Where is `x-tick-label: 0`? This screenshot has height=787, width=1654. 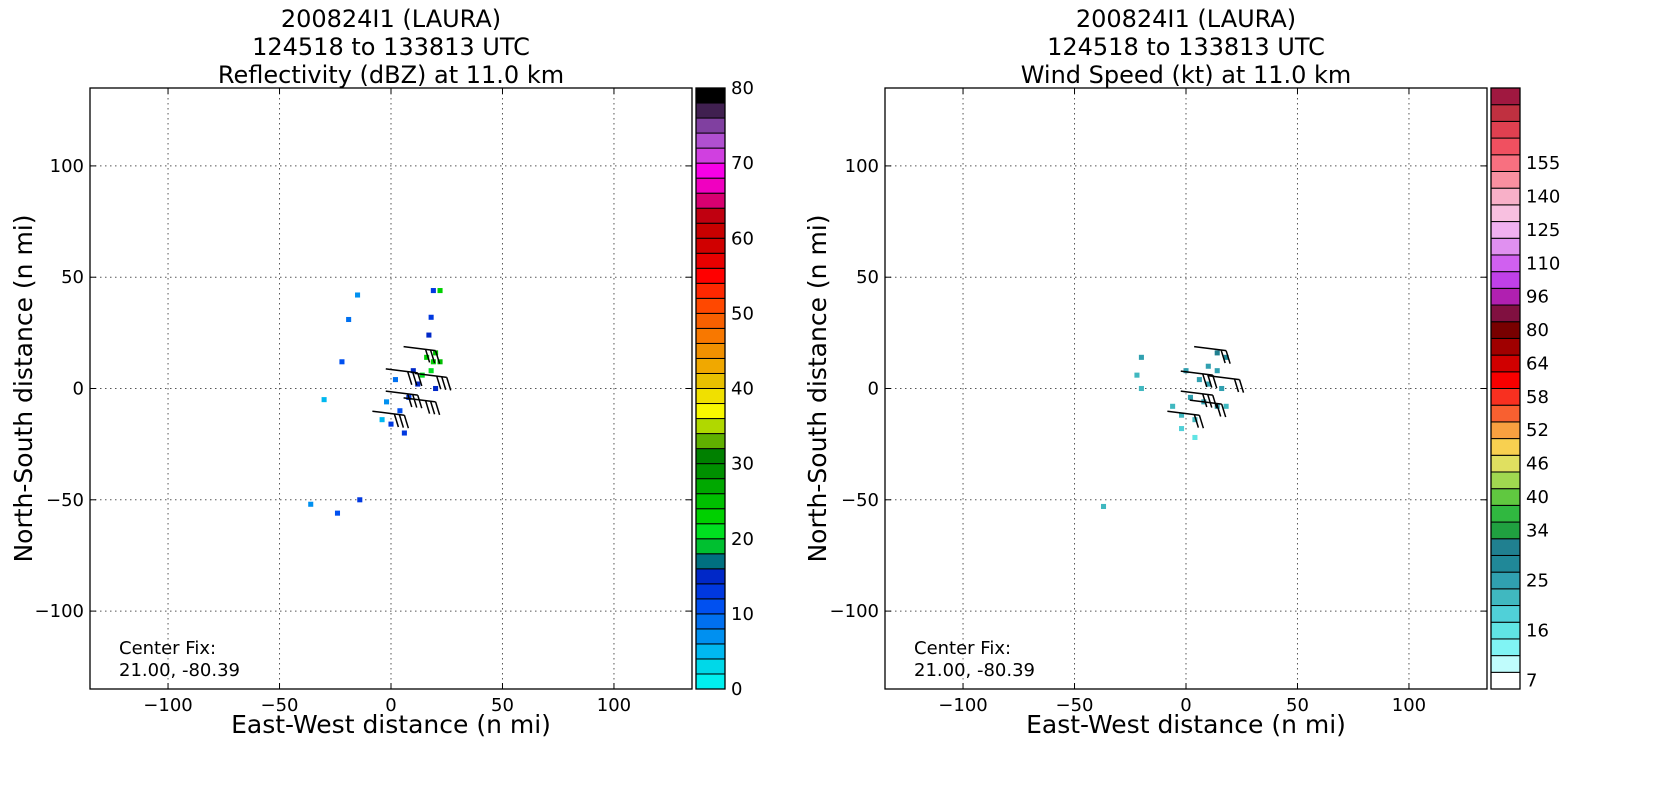 x-tick-label: 0 is located at coordinates (1185, 705).